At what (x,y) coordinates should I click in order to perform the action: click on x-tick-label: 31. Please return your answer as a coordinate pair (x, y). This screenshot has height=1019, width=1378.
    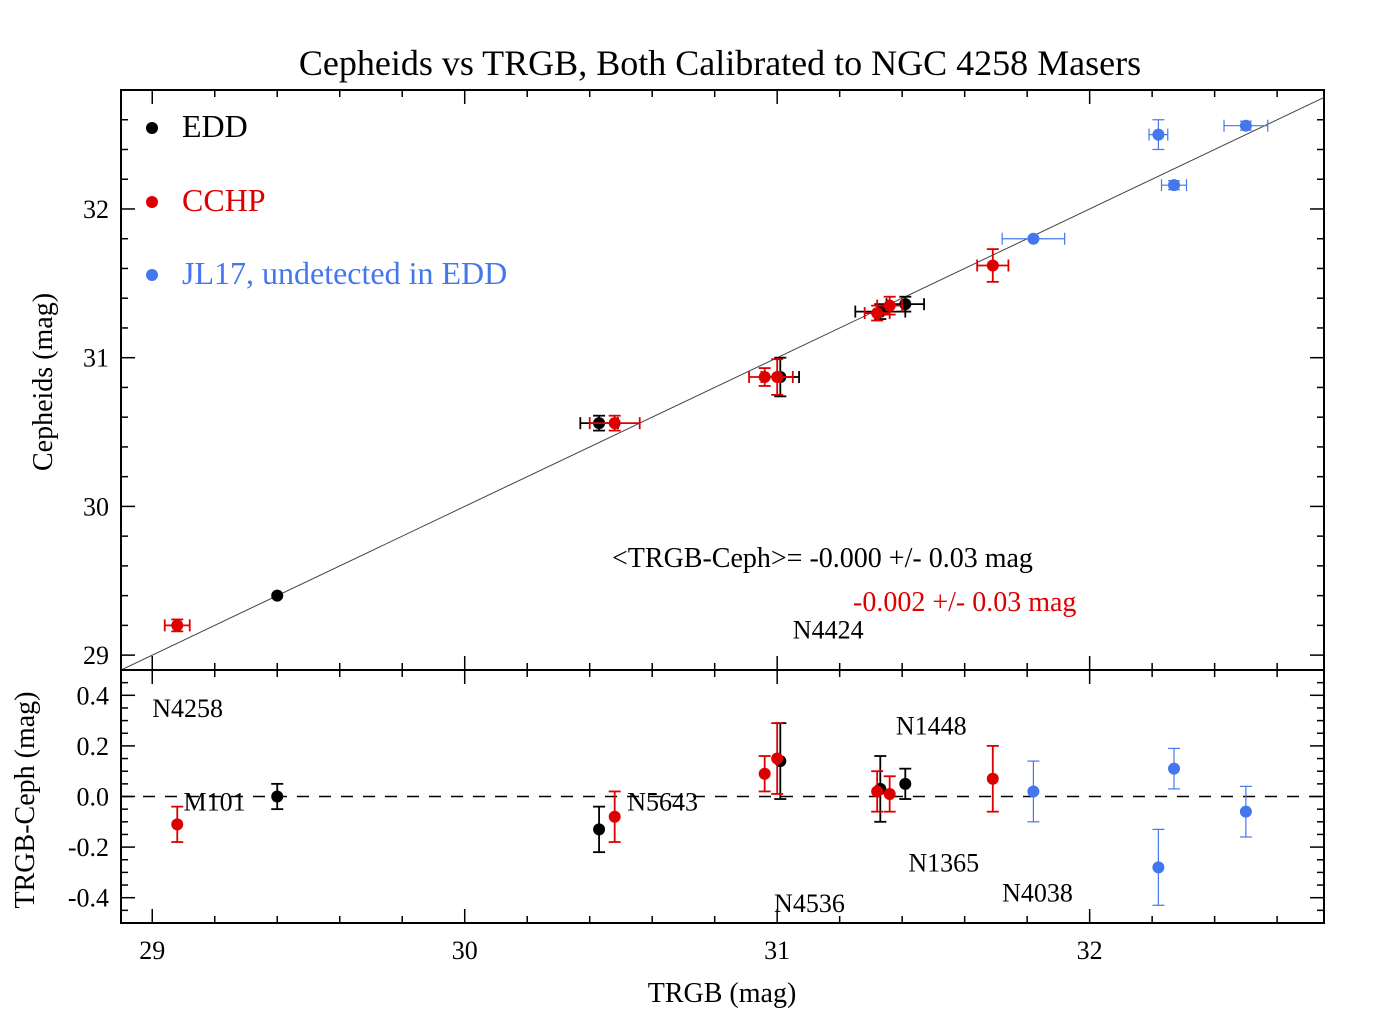
    Looking at the image, I should click on (777, 950).